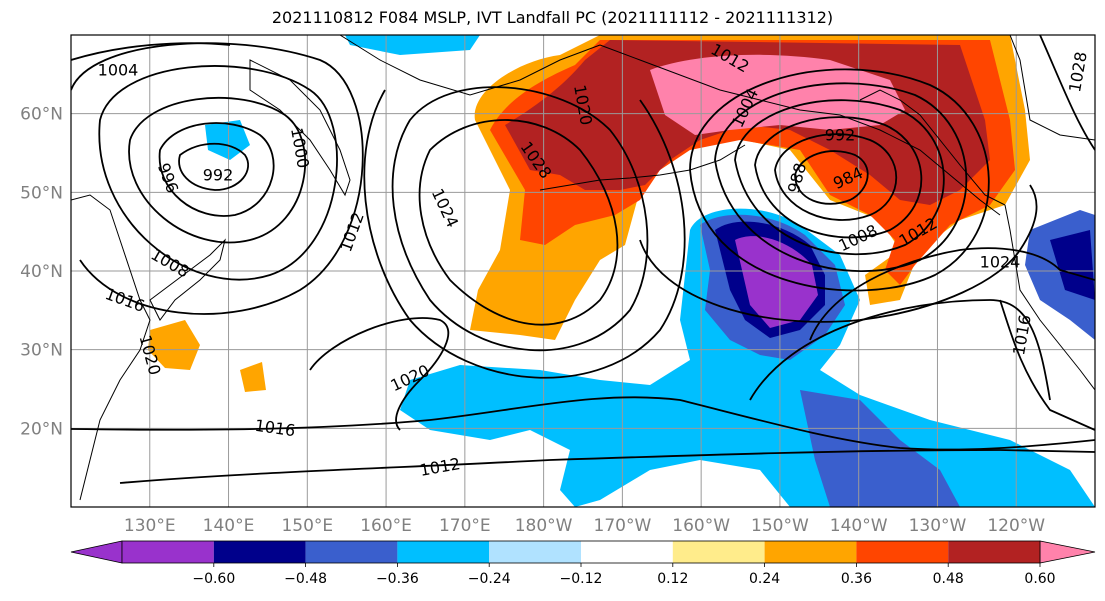  What do you see at coordinates (305, 579) in the screenshot?
I see `colorbar-tick-label: −0.48` at bounding box center [305, 579].